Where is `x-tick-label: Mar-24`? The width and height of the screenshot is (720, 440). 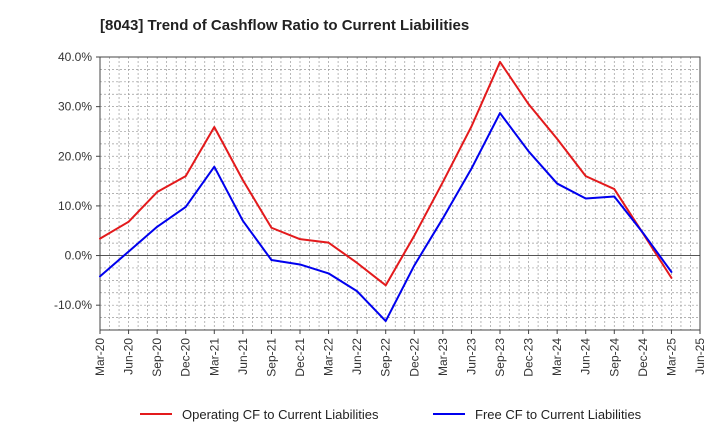
x-tick-label: Mar-24 is located at coordinates (557, 357).